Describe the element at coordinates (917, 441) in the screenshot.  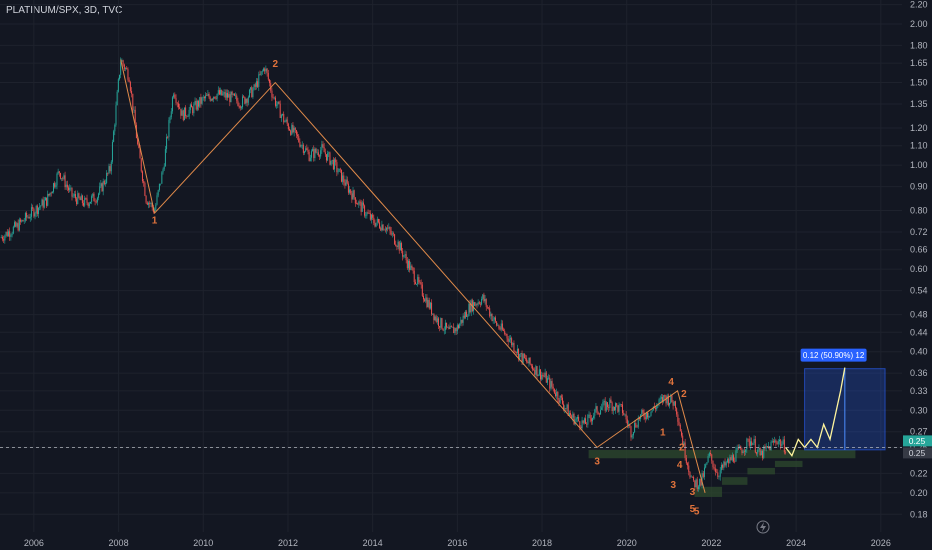
I see `price-tag-current` at that location.